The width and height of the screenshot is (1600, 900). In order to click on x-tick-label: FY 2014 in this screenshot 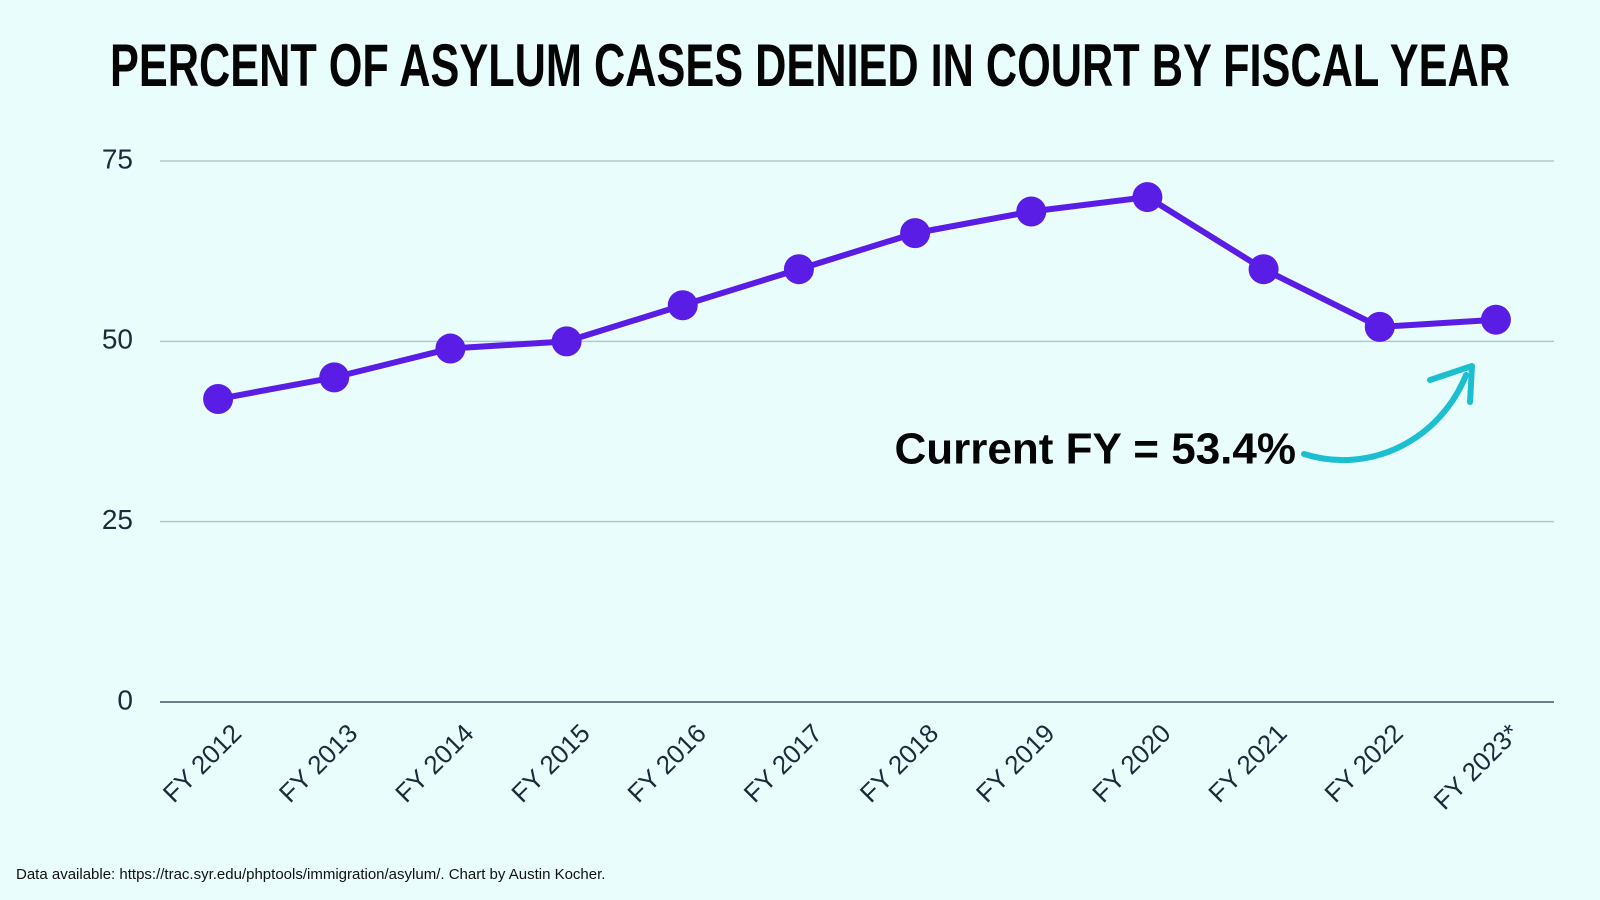, I will do `click(434, 763)`.